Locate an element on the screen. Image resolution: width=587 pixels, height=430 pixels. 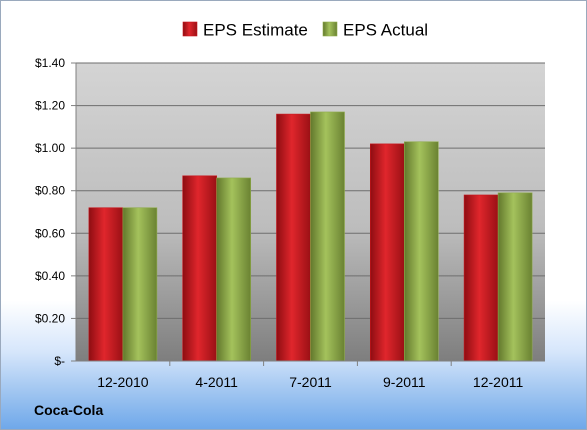
y-tick-label: $0.20 is located at coordinates (50, 318).